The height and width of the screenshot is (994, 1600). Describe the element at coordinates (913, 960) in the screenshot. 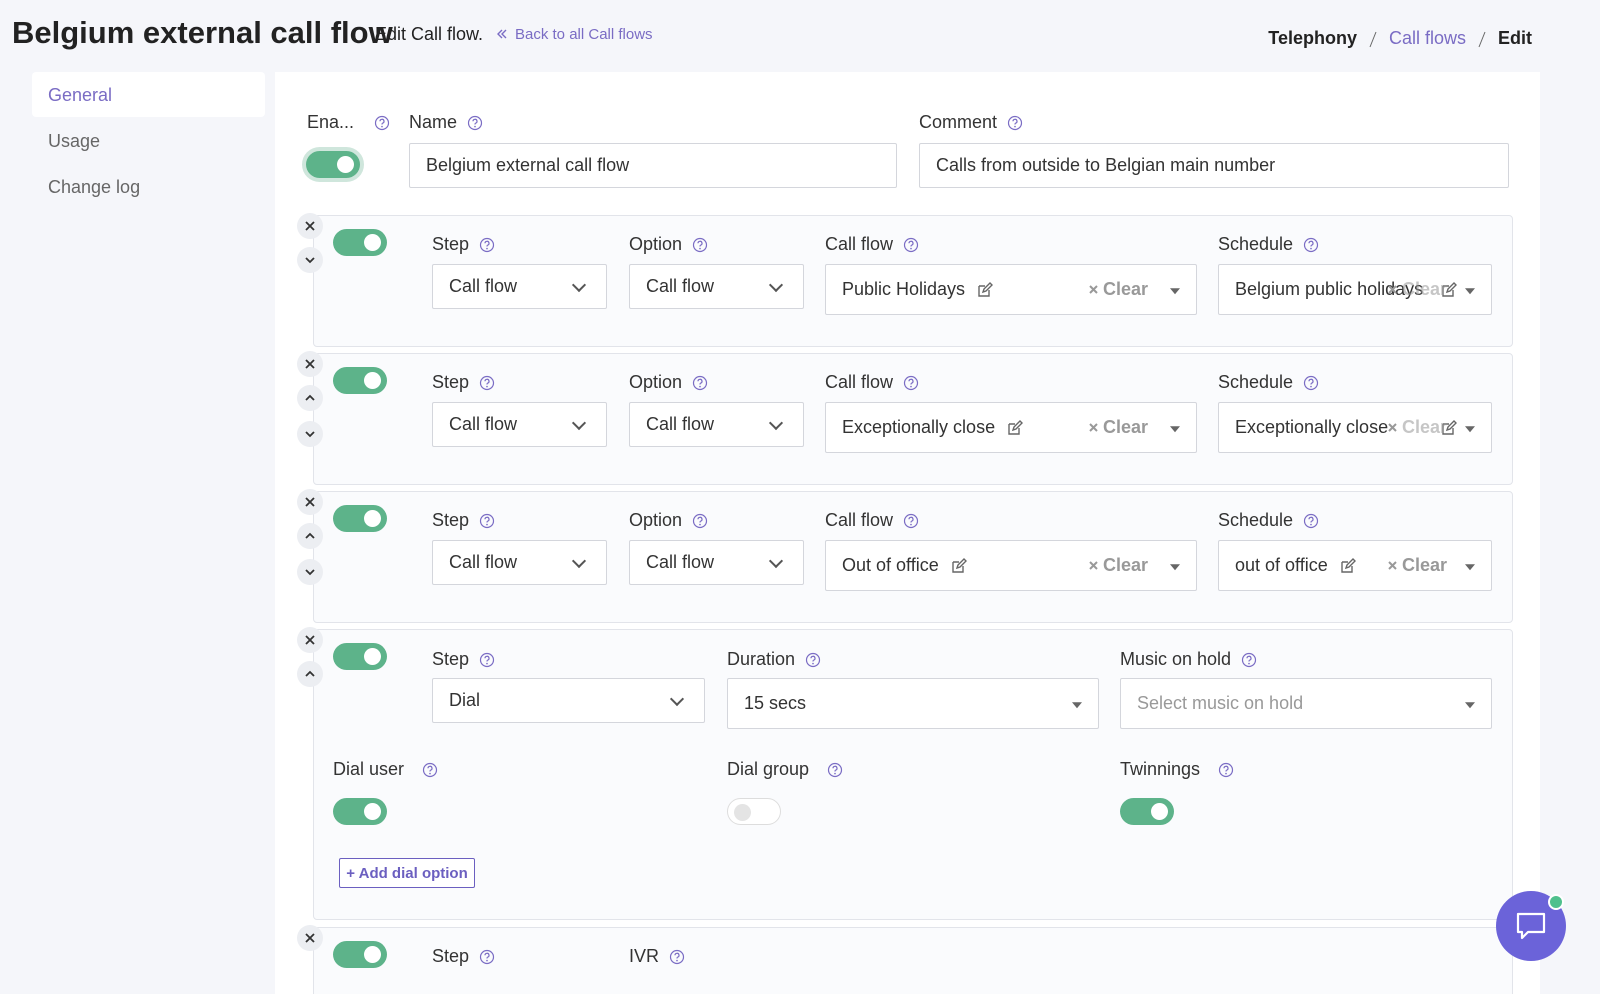

I see `step-card` at that location.